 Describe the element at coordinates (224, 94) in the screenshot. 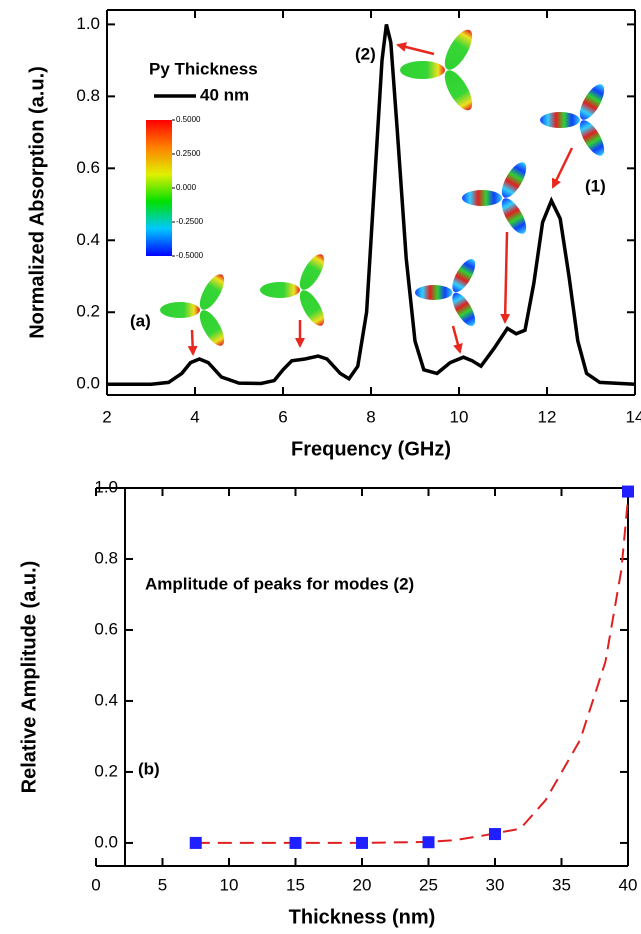

I see `legend-label: 40 nm` at that location.